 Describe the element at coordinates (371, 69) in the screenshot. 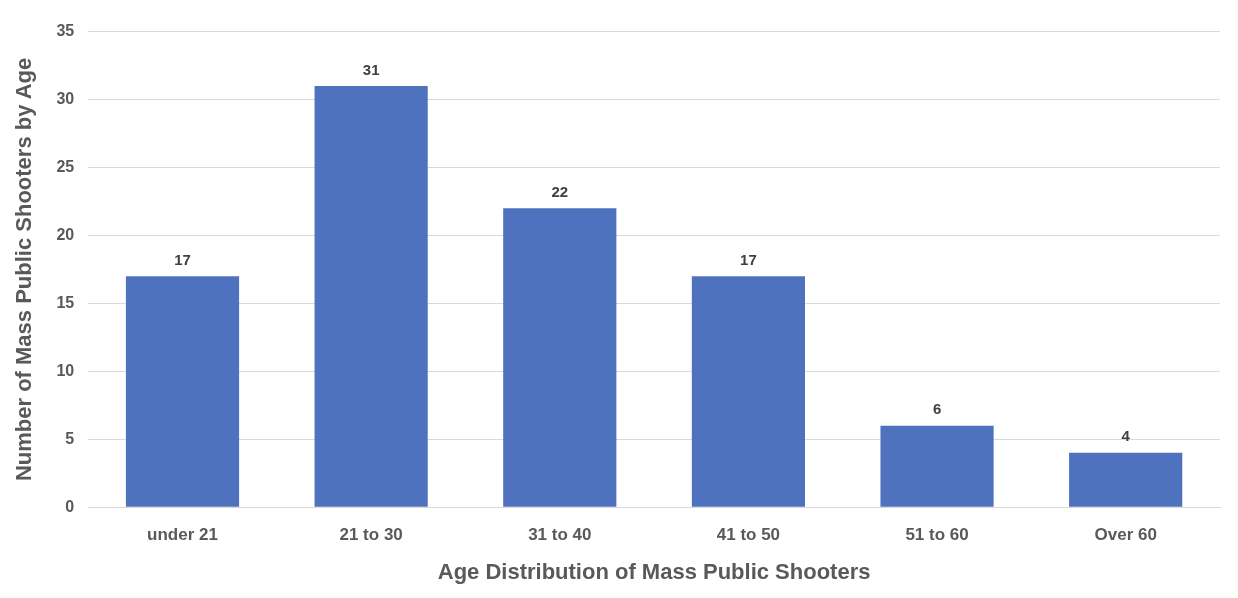

I see `data-label: 31` at that location.